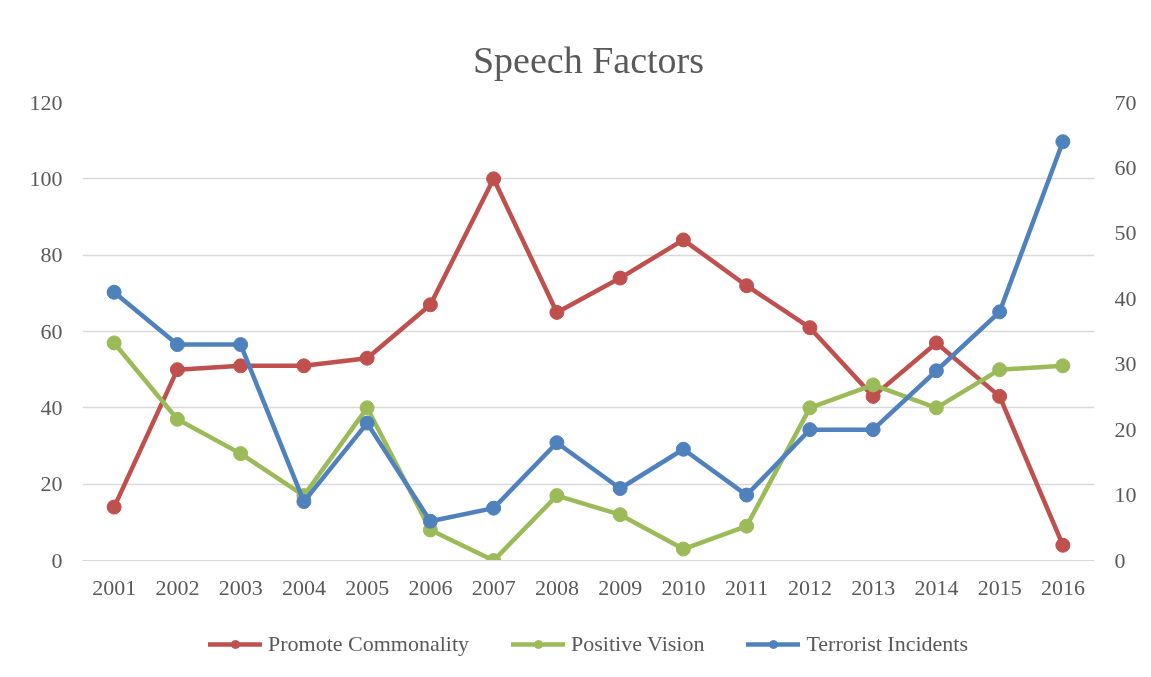  What do you see at coordinates (936, 587) in the screenshot?
I see `x-tick-label: 2014` at bounding box center [936, 587].